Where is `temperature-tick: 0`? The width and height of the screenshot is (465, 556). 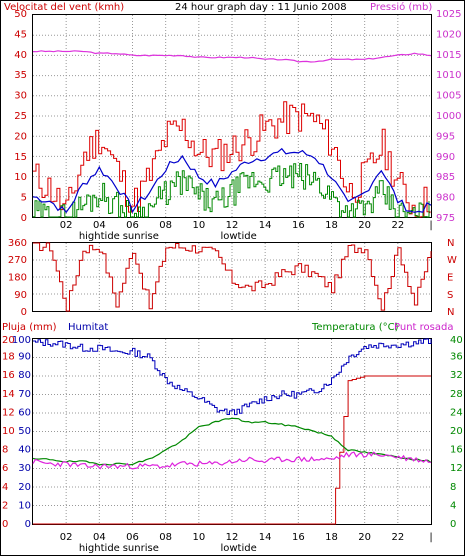
temperature-tick: 0 is located at coordinates (453, 524).